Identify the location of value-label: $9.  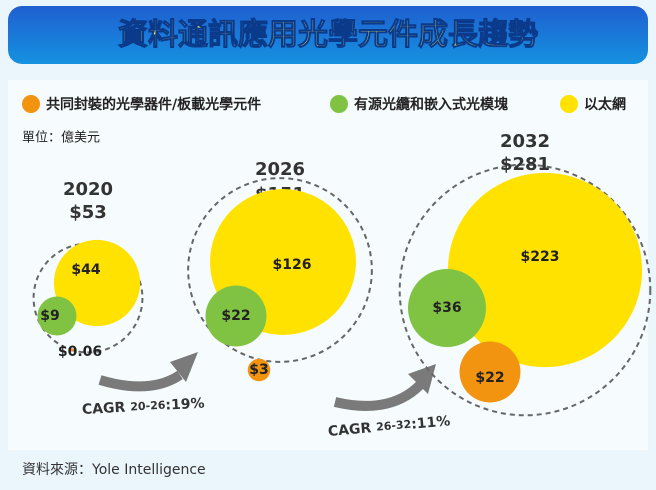
(49, 316).